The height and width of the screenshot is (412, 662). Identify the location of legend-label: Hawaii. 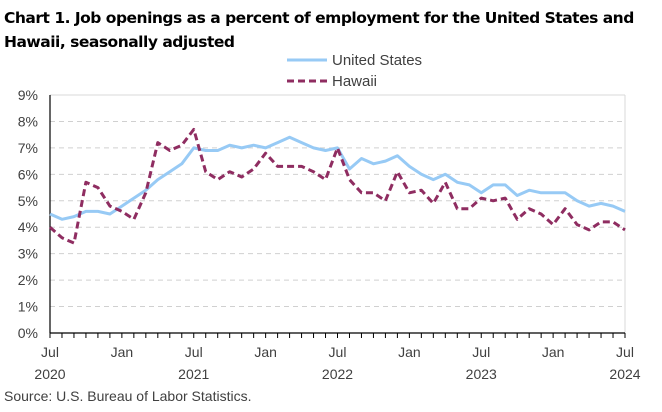
(354, 81).